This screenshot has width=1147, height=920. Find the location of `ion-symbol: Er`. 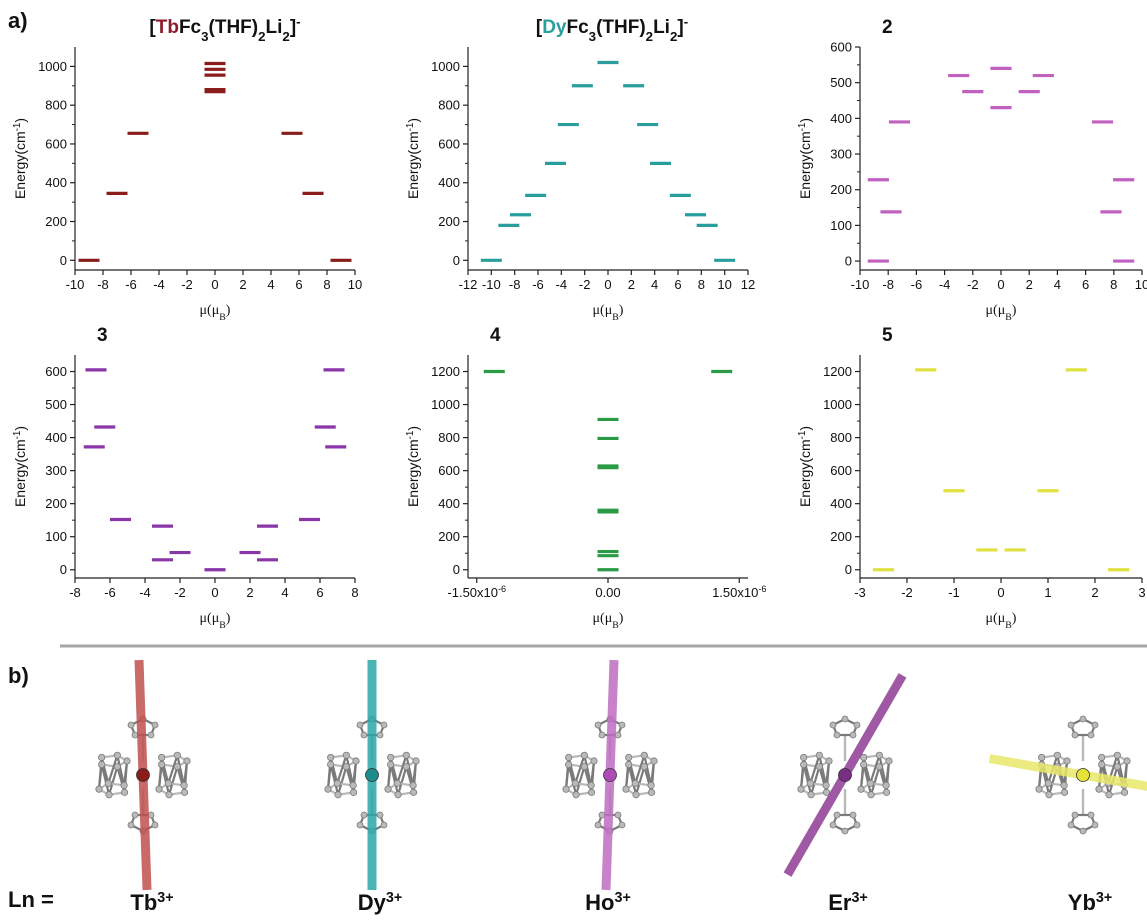

ion-symbol: Er is located at coordinates (840, 902).